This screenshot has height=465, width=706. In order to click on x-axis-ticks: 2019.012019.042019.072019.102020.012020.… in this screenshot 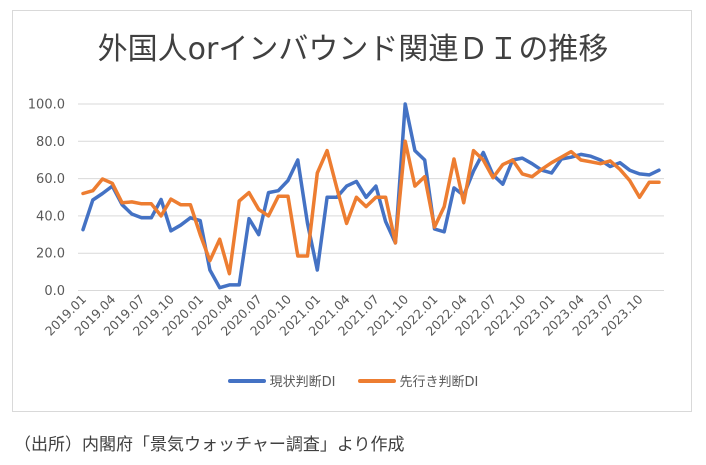, I will do `click(344, 314)`.